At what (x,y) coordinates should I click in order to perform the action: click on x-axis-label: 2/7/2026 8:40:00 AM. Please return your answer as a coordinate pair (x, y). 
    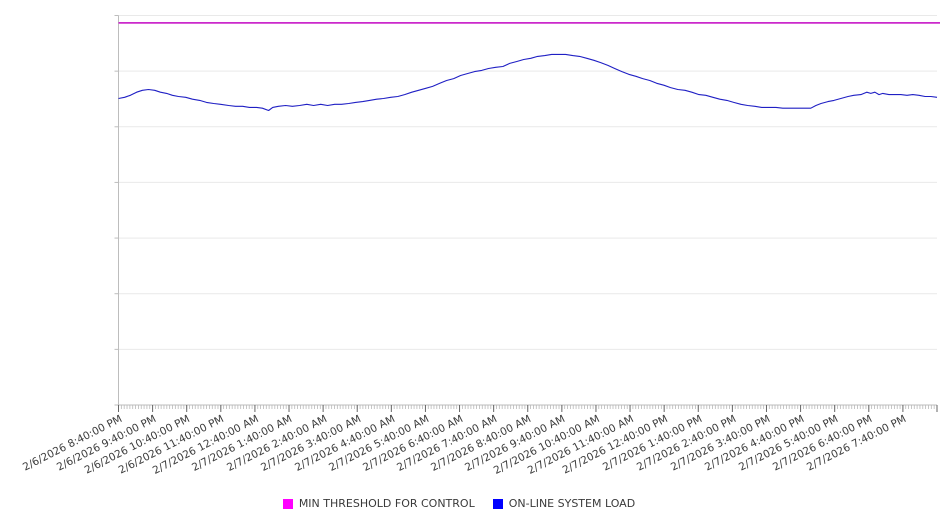
    Looking at the image, I should click on (481, 443).